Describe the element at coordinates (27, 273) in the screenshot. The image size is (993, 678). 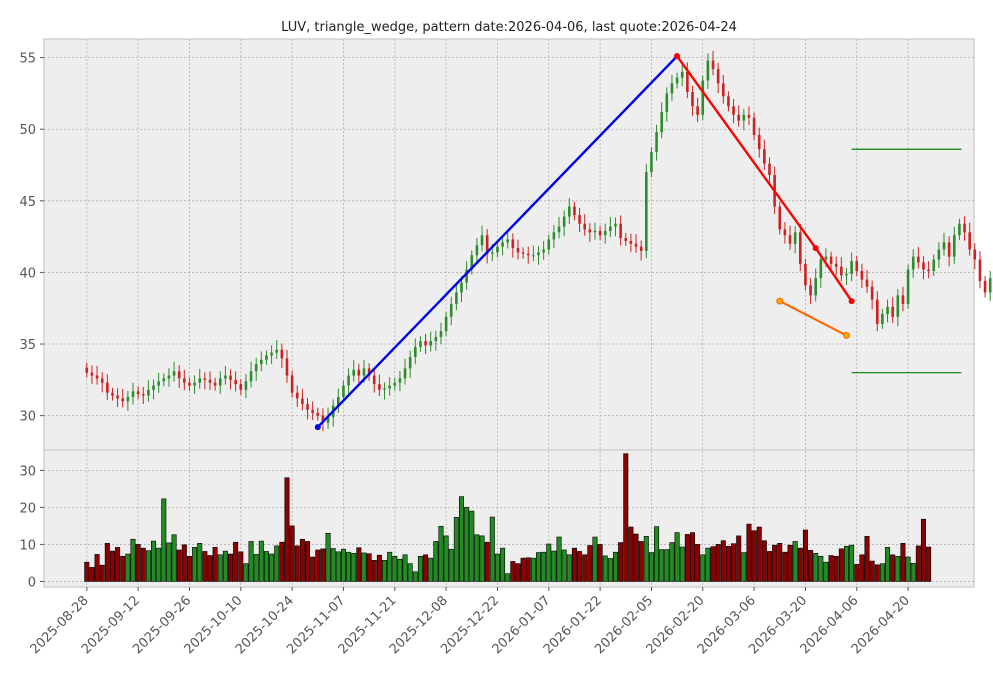
I see `price-tick-label: 40` at that location.